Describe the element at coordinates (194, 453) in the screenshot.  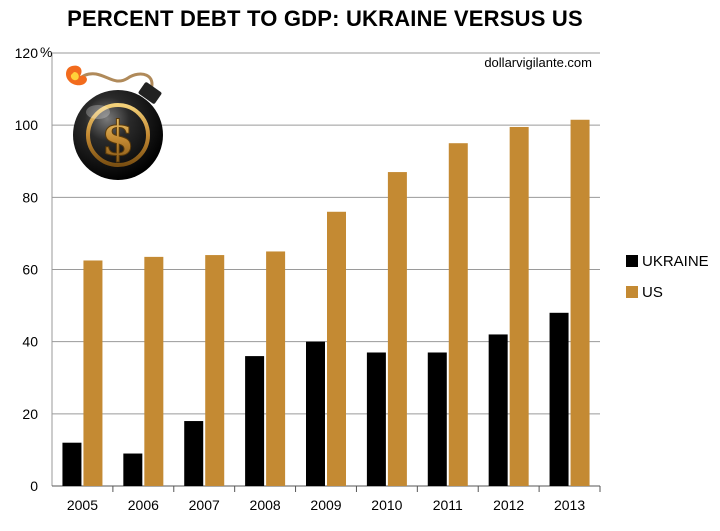
I see `bar-ukraine-2007` at that location.